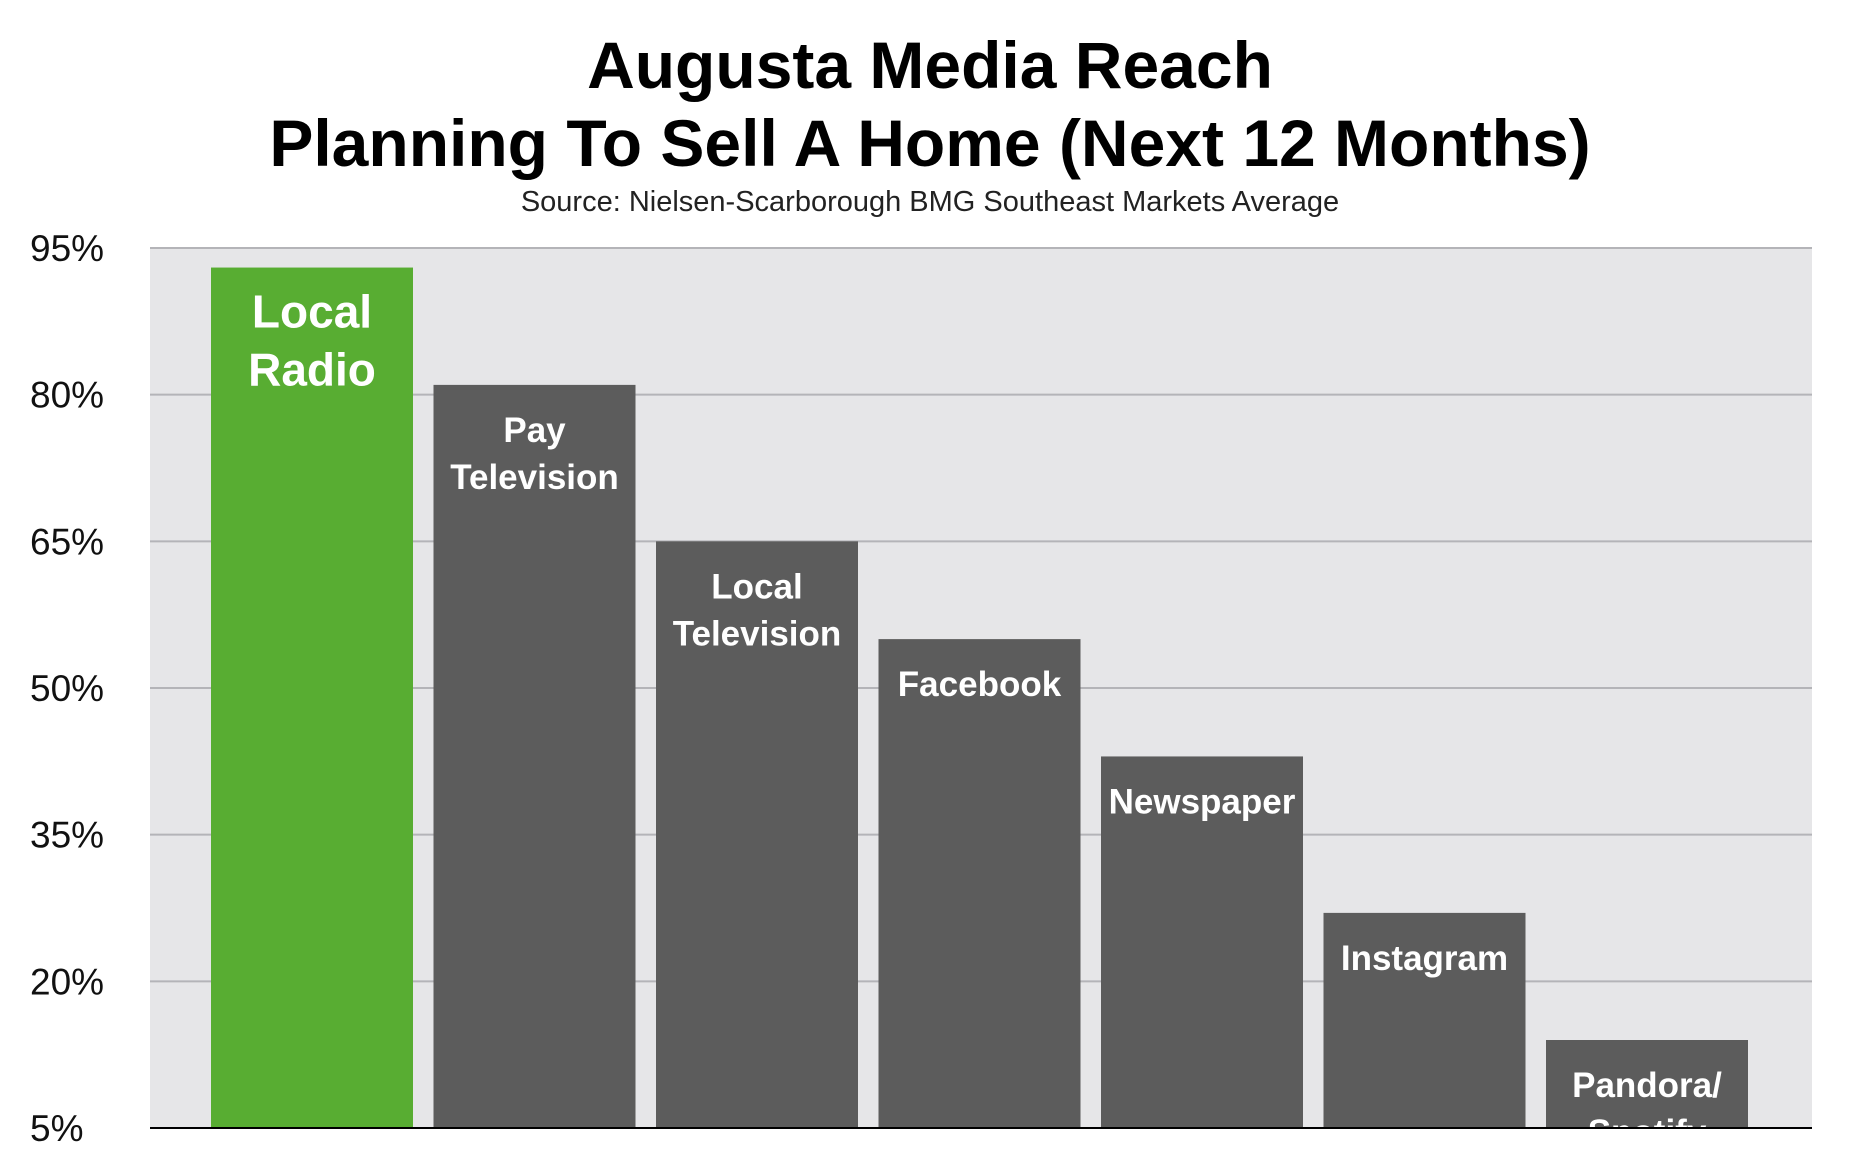 This screenshot has width=1860, height=1160. I want to click on y-tick-label: 80%, so click(67, 395).